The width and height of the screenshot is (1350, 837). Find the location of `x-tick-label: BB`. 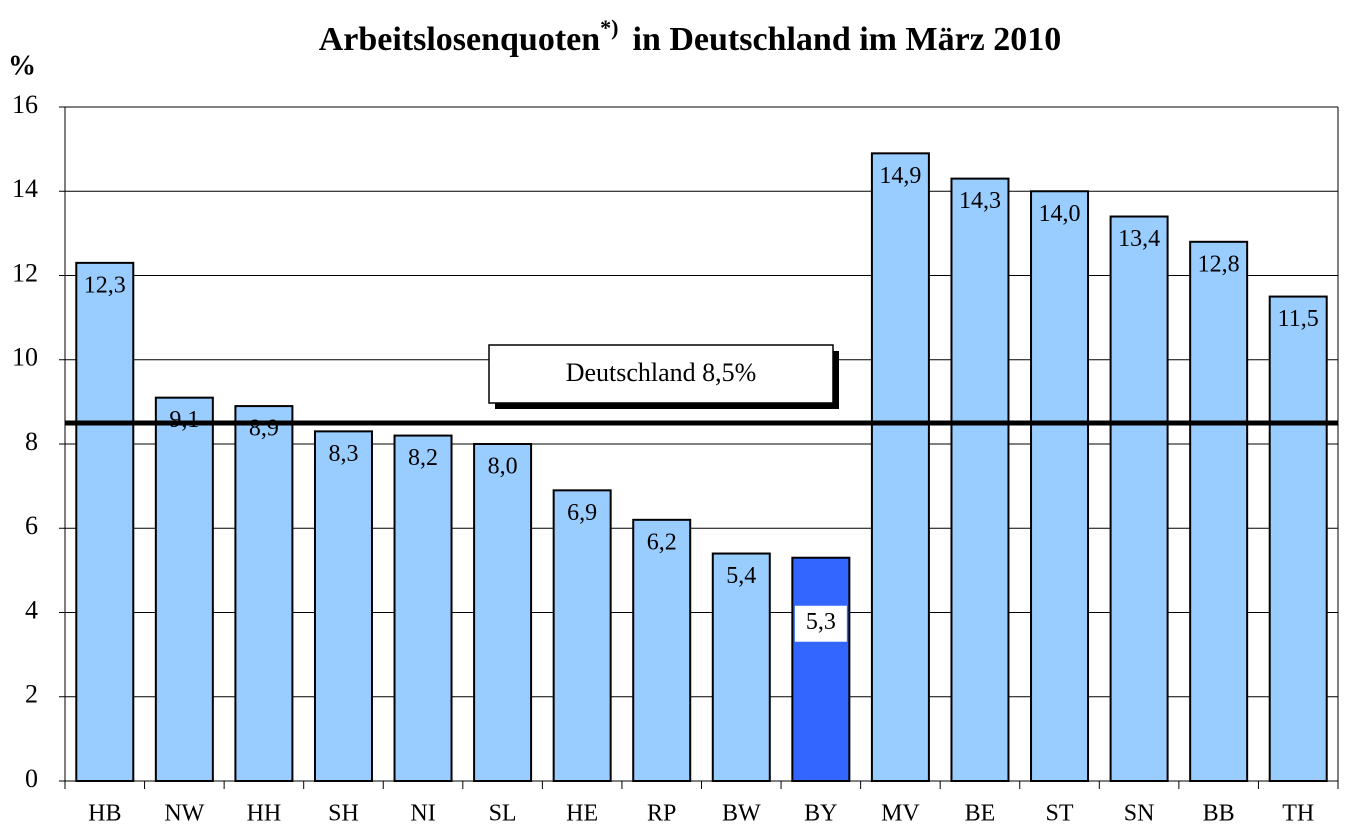

x-tick-label: BB is located at coordinates (1219, 814).